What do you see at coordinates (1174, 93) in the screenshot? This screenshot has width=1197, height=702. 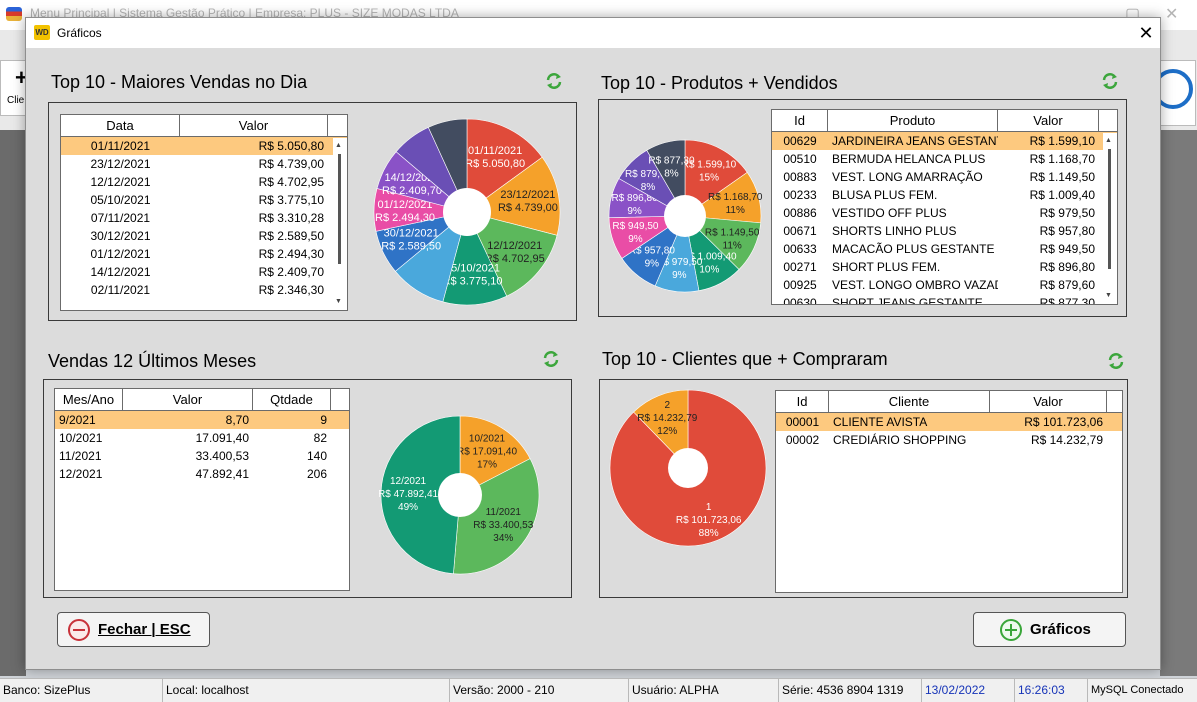 I see `toolbar-right-button` at bounding box center [1174, 93].